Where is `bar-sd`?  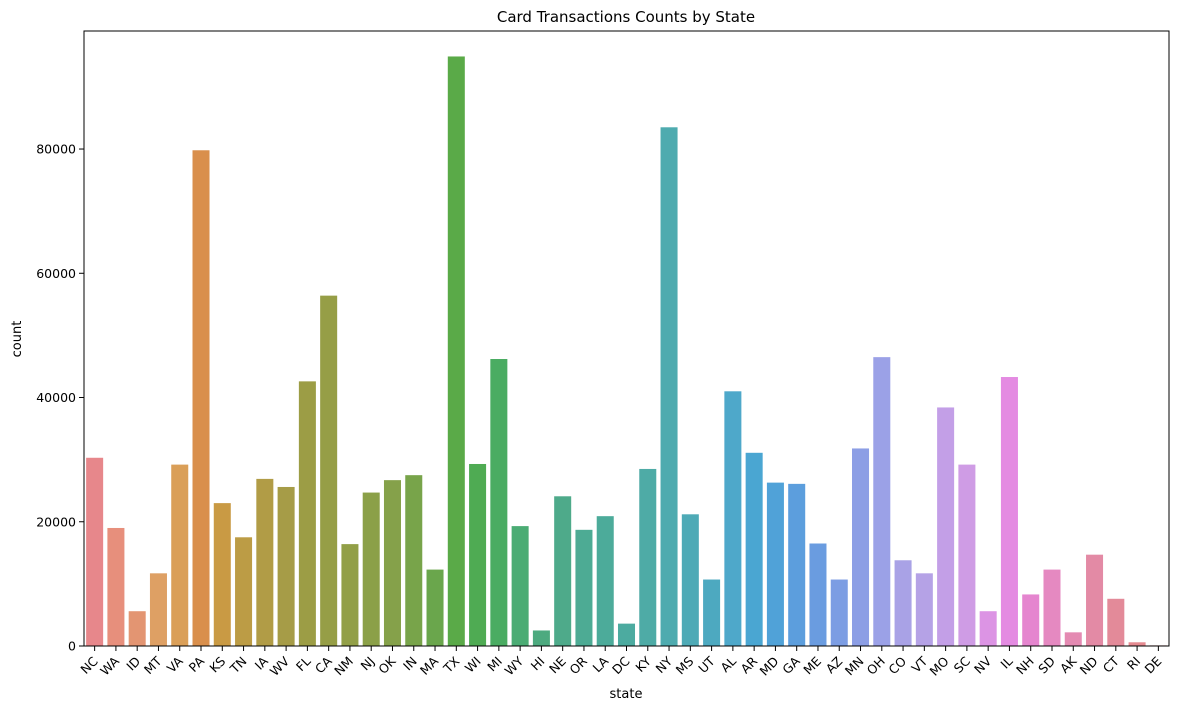
bar-sd is located at coordinates (1052, 607).